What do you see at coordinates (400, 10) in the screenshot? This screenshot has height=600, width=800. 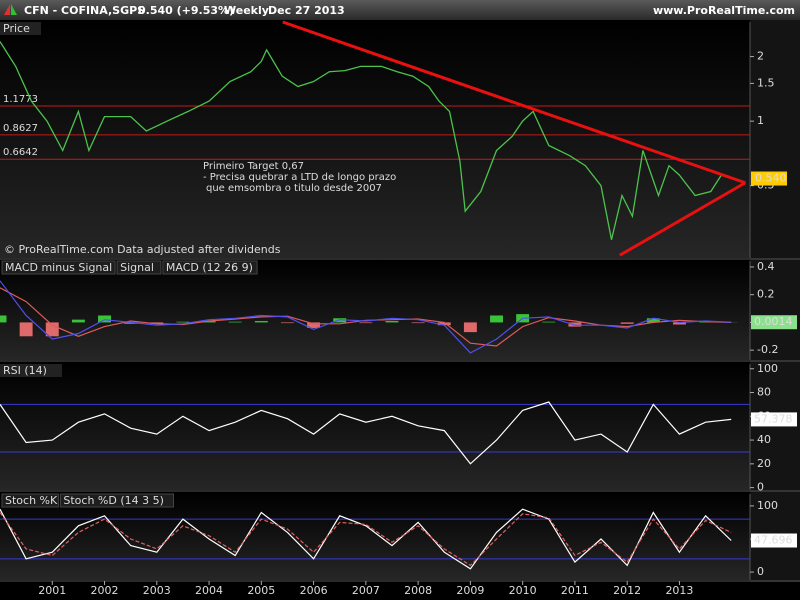 I see `header-bar` at bounding box center [400, 10].